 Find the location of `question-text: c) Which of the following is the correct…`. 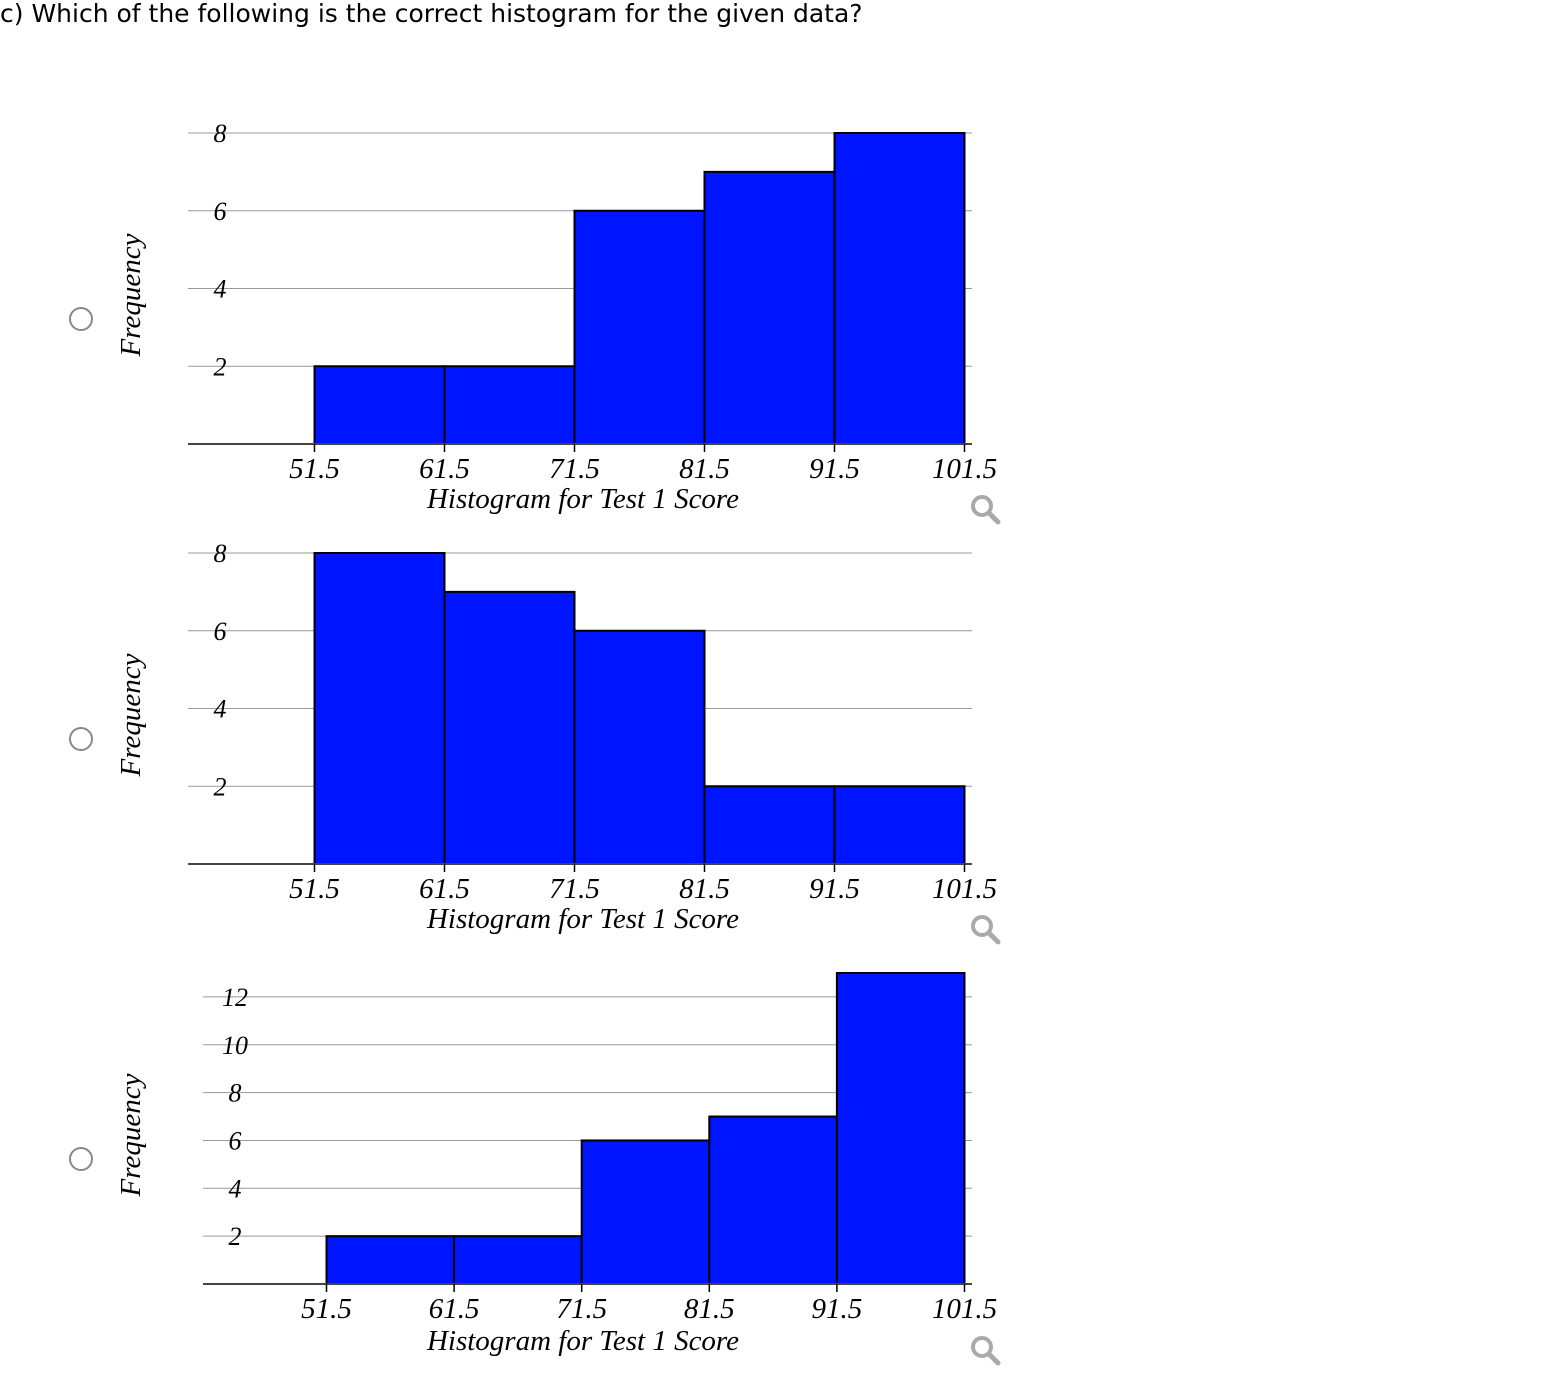

question-text: c) Which of the following is the correct… is located at coordinates (431, 14).